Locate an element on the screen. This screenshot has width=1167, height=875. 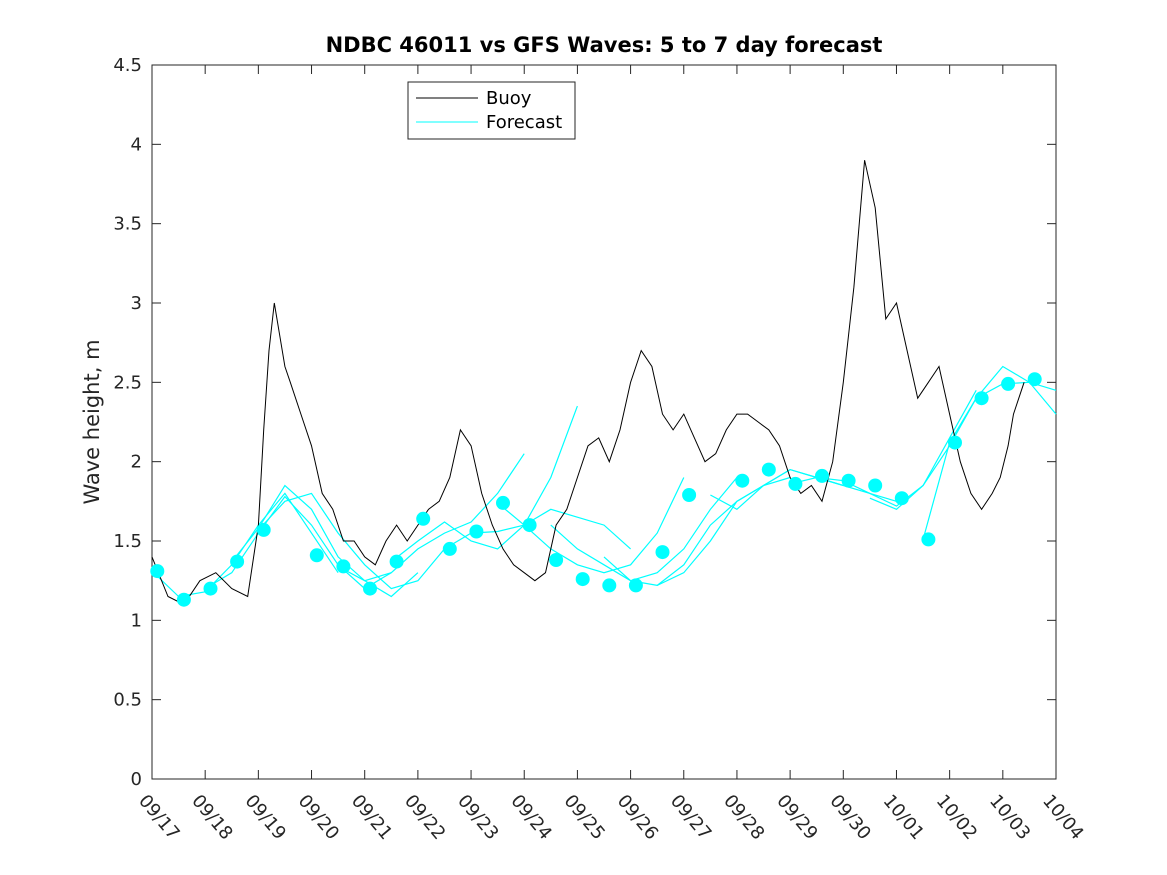
y-tick-label: 4.5 is located at coordinates (127, 65).